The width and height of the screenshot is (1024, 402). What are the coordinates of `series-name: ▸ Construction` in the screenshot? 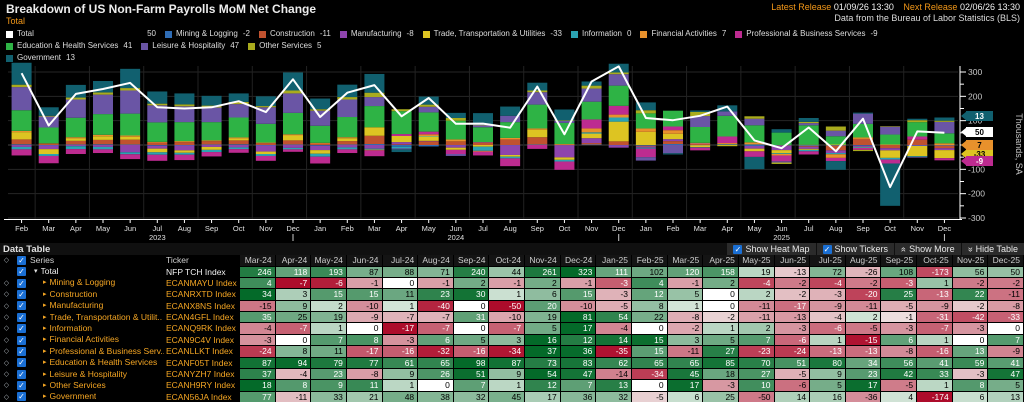 It's located at (97, 295).